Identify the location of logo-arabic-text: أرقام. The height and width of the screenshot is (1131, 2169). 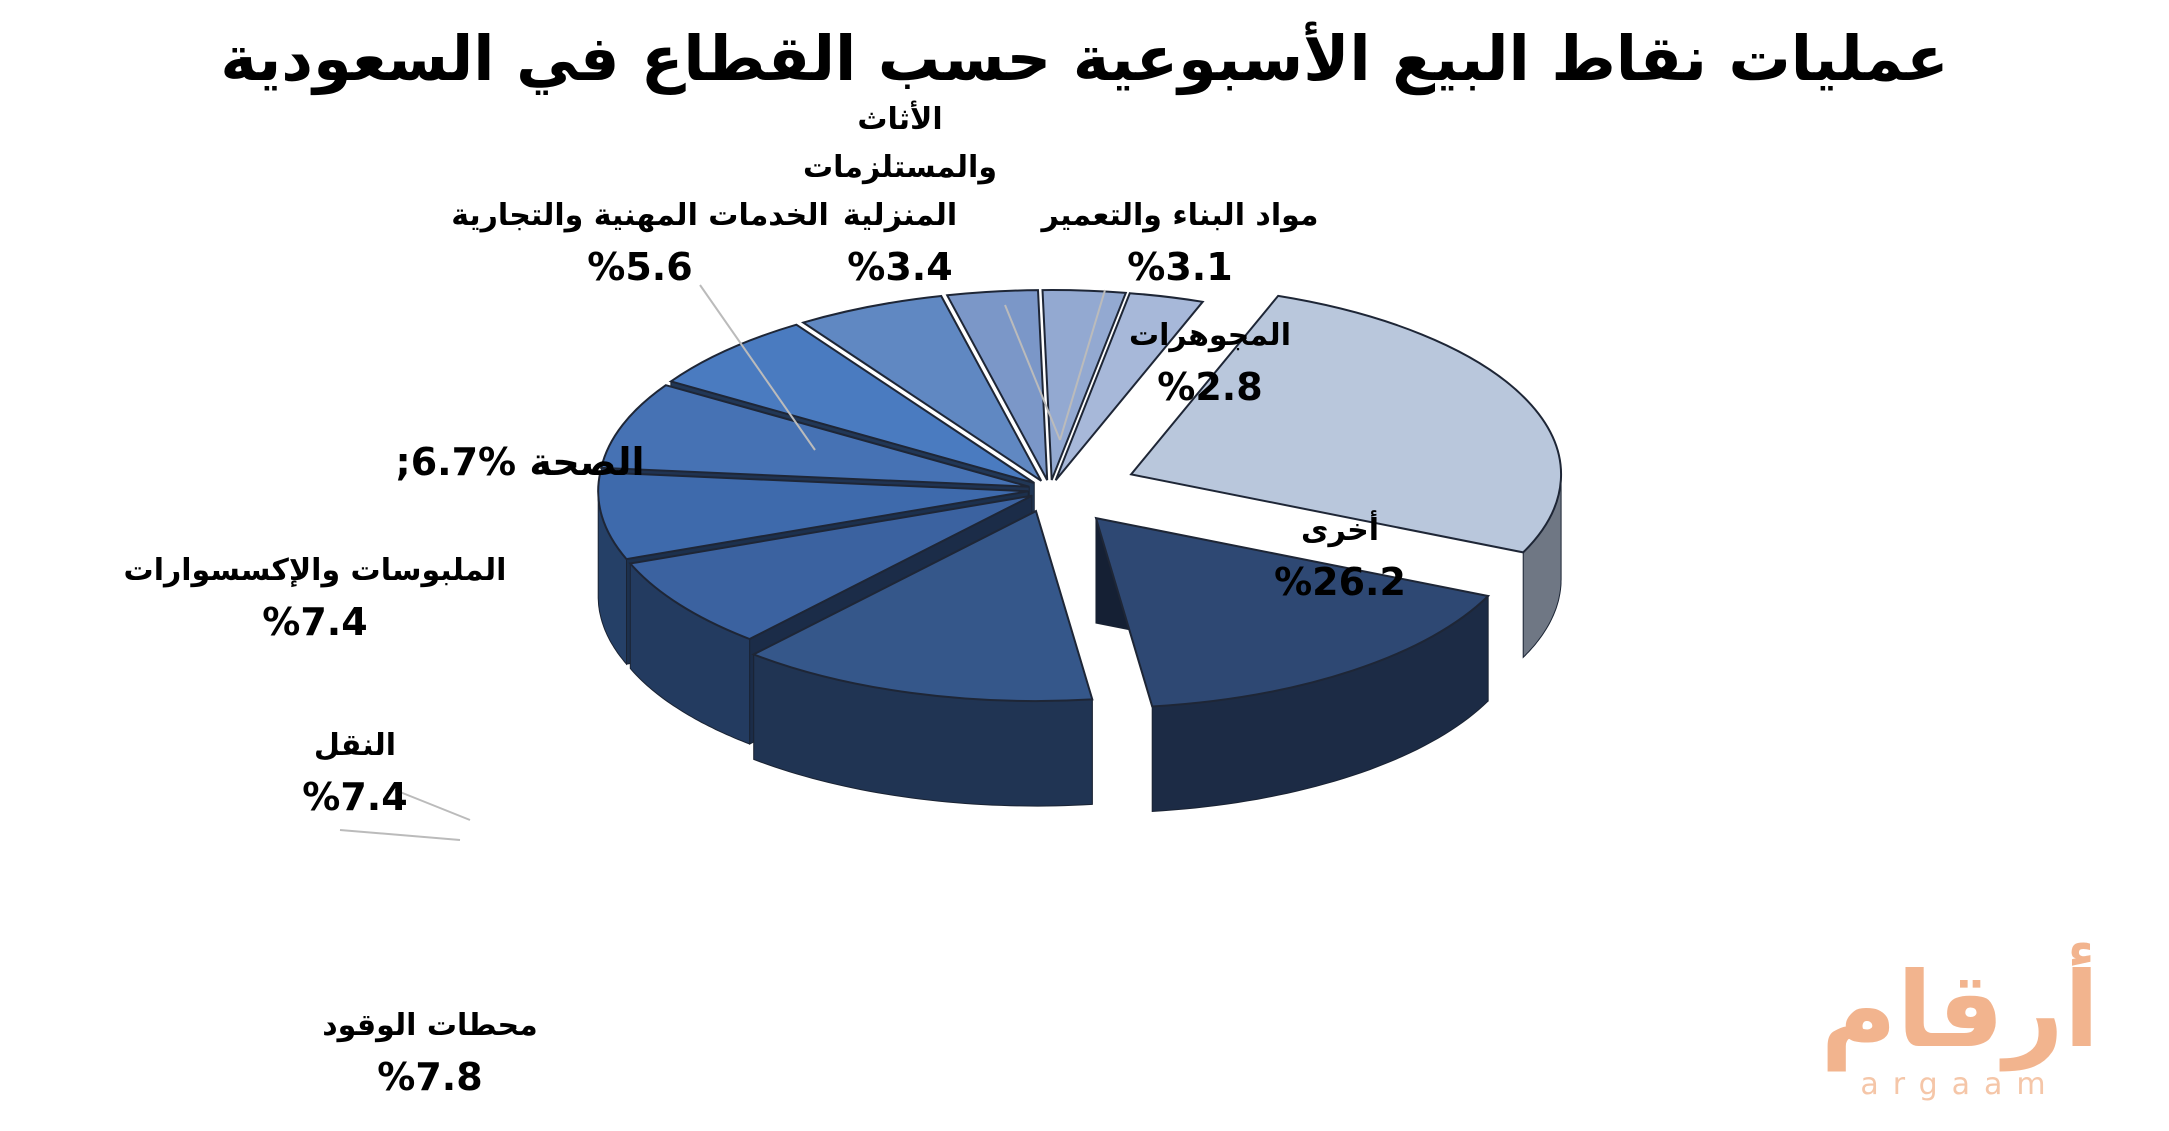
(1960, 1010).